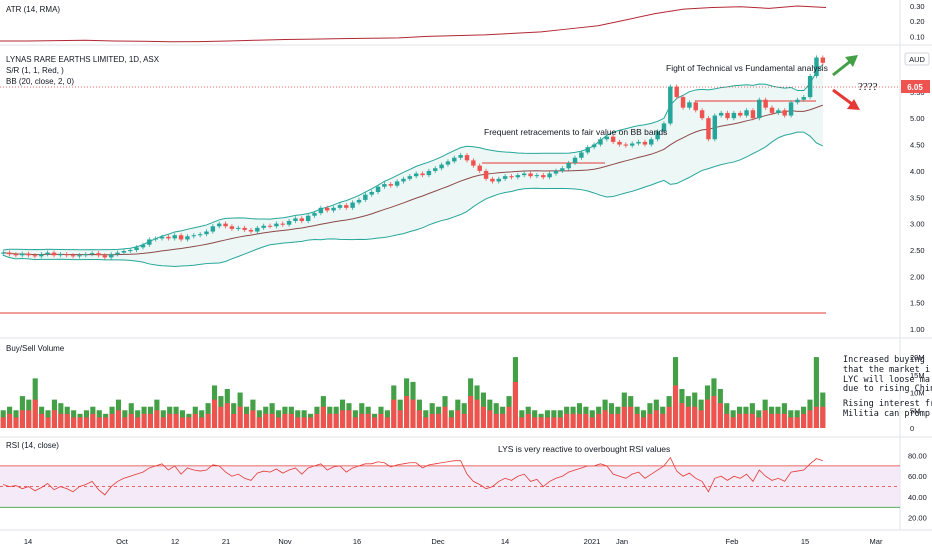  What do you see at coordinates (912, 428) in the screenshot?
I see `volume-axis-tick: 0` at bounding box center [912, 428].